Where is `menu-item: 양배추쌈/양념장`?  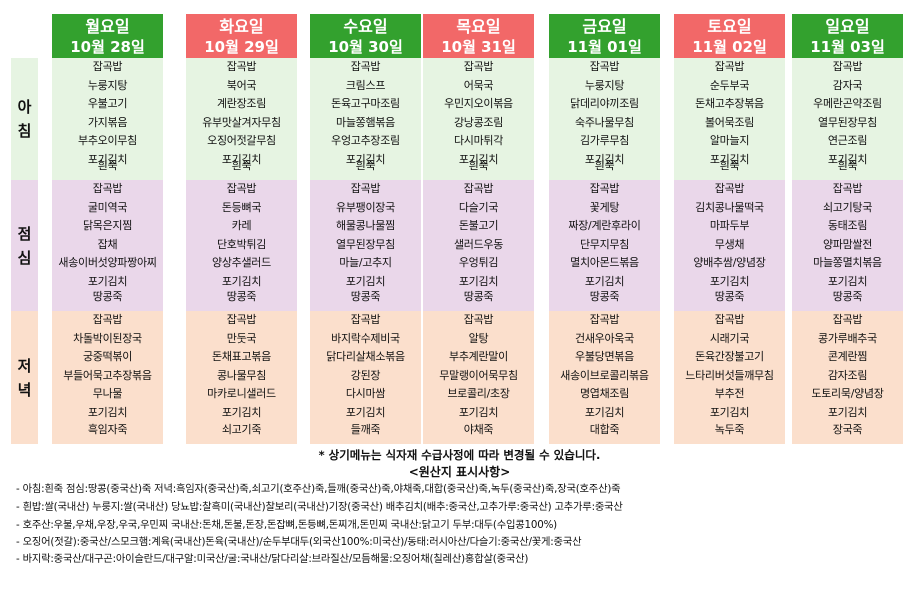
menu-item: 양배추쌈/양념장 is located at coordinates (729, 262).